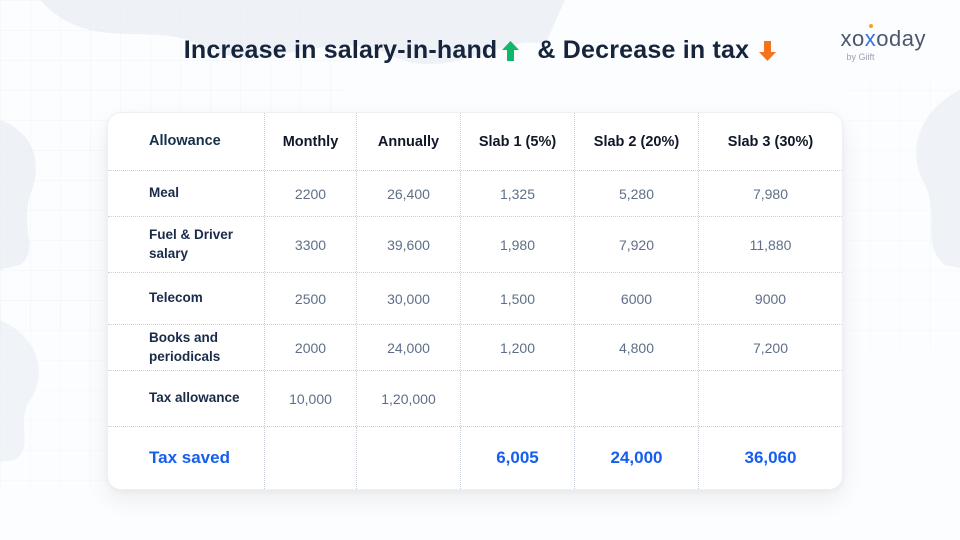  What do you see at coordinates (186, 458) in the screenshot?
I see `row-label: Tax saved` at bounding box center [186, 458].